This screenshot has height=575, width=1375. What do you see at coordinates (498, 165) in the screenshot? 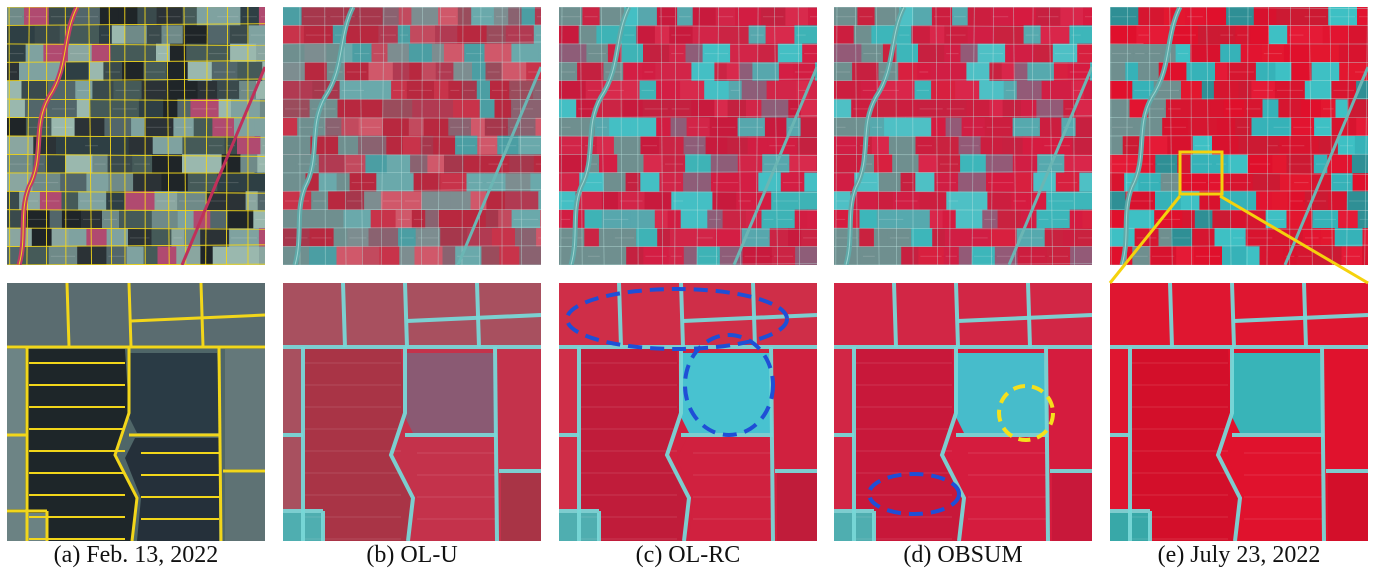
I see `diagonal-canal` at bounding box center [498, 165].